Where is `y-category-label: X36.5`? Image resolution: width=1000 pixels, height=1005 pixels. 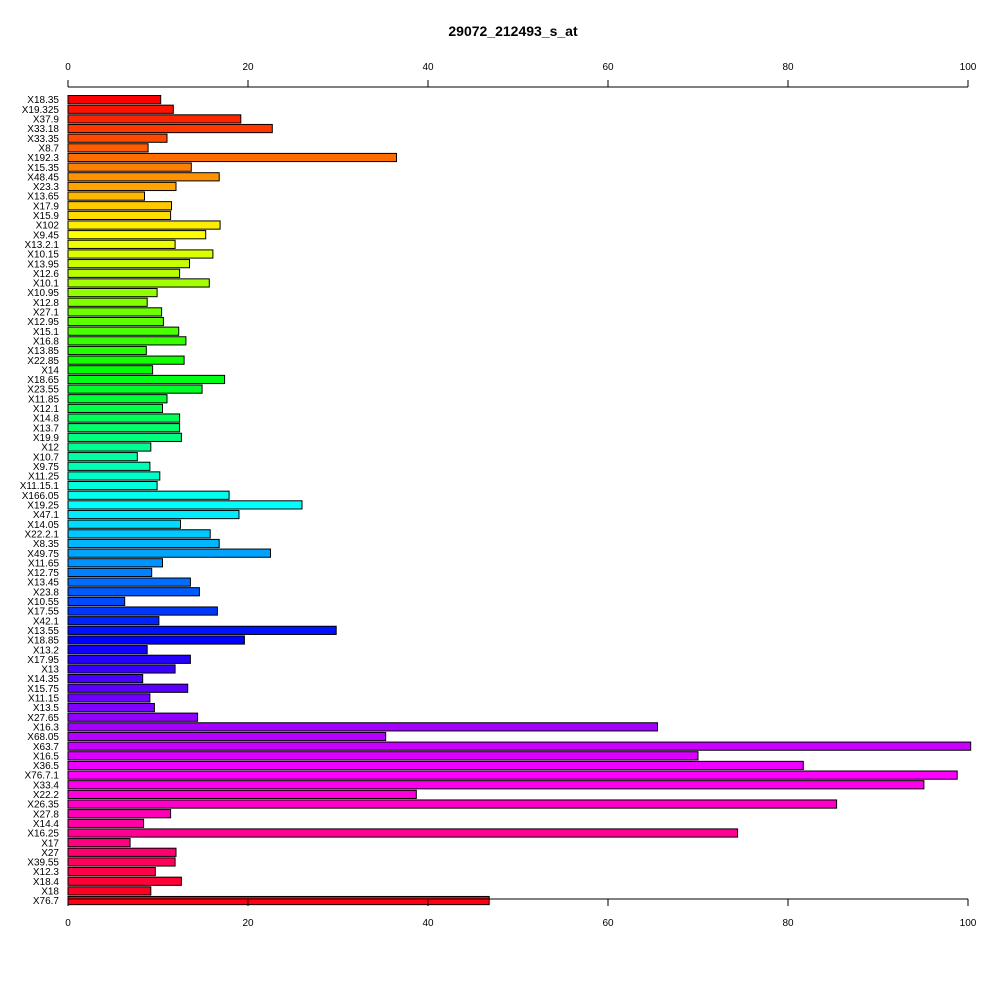
y-category-label: X36.5 is located at coordinates (46, 766).